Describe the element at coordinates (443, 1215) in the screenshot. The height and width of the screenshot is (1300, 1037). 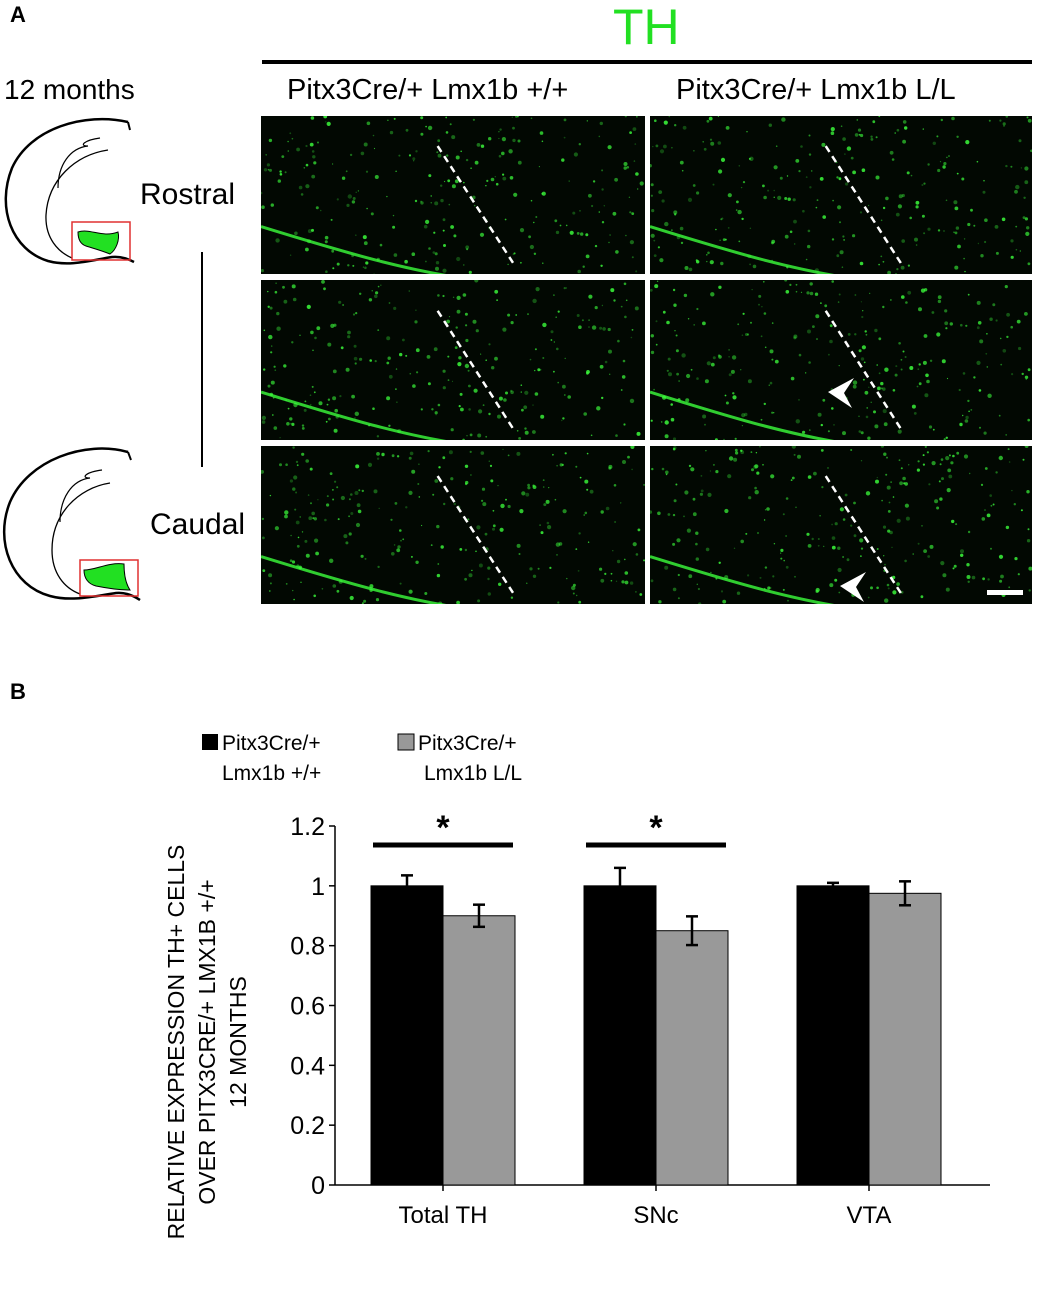
I see `x-tick-label: Total TH` at that location.